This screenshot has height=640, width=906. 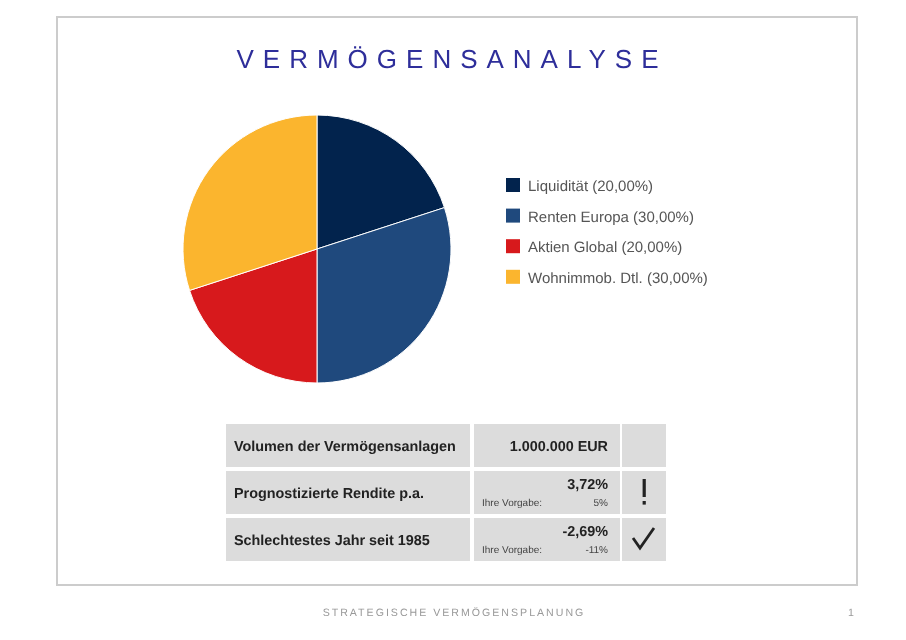 What do you see at coordinates (452, 59) in the screenshot?
I see `chart-title: VERMÖGENSANALYSE` at bounding box center [452, 59].